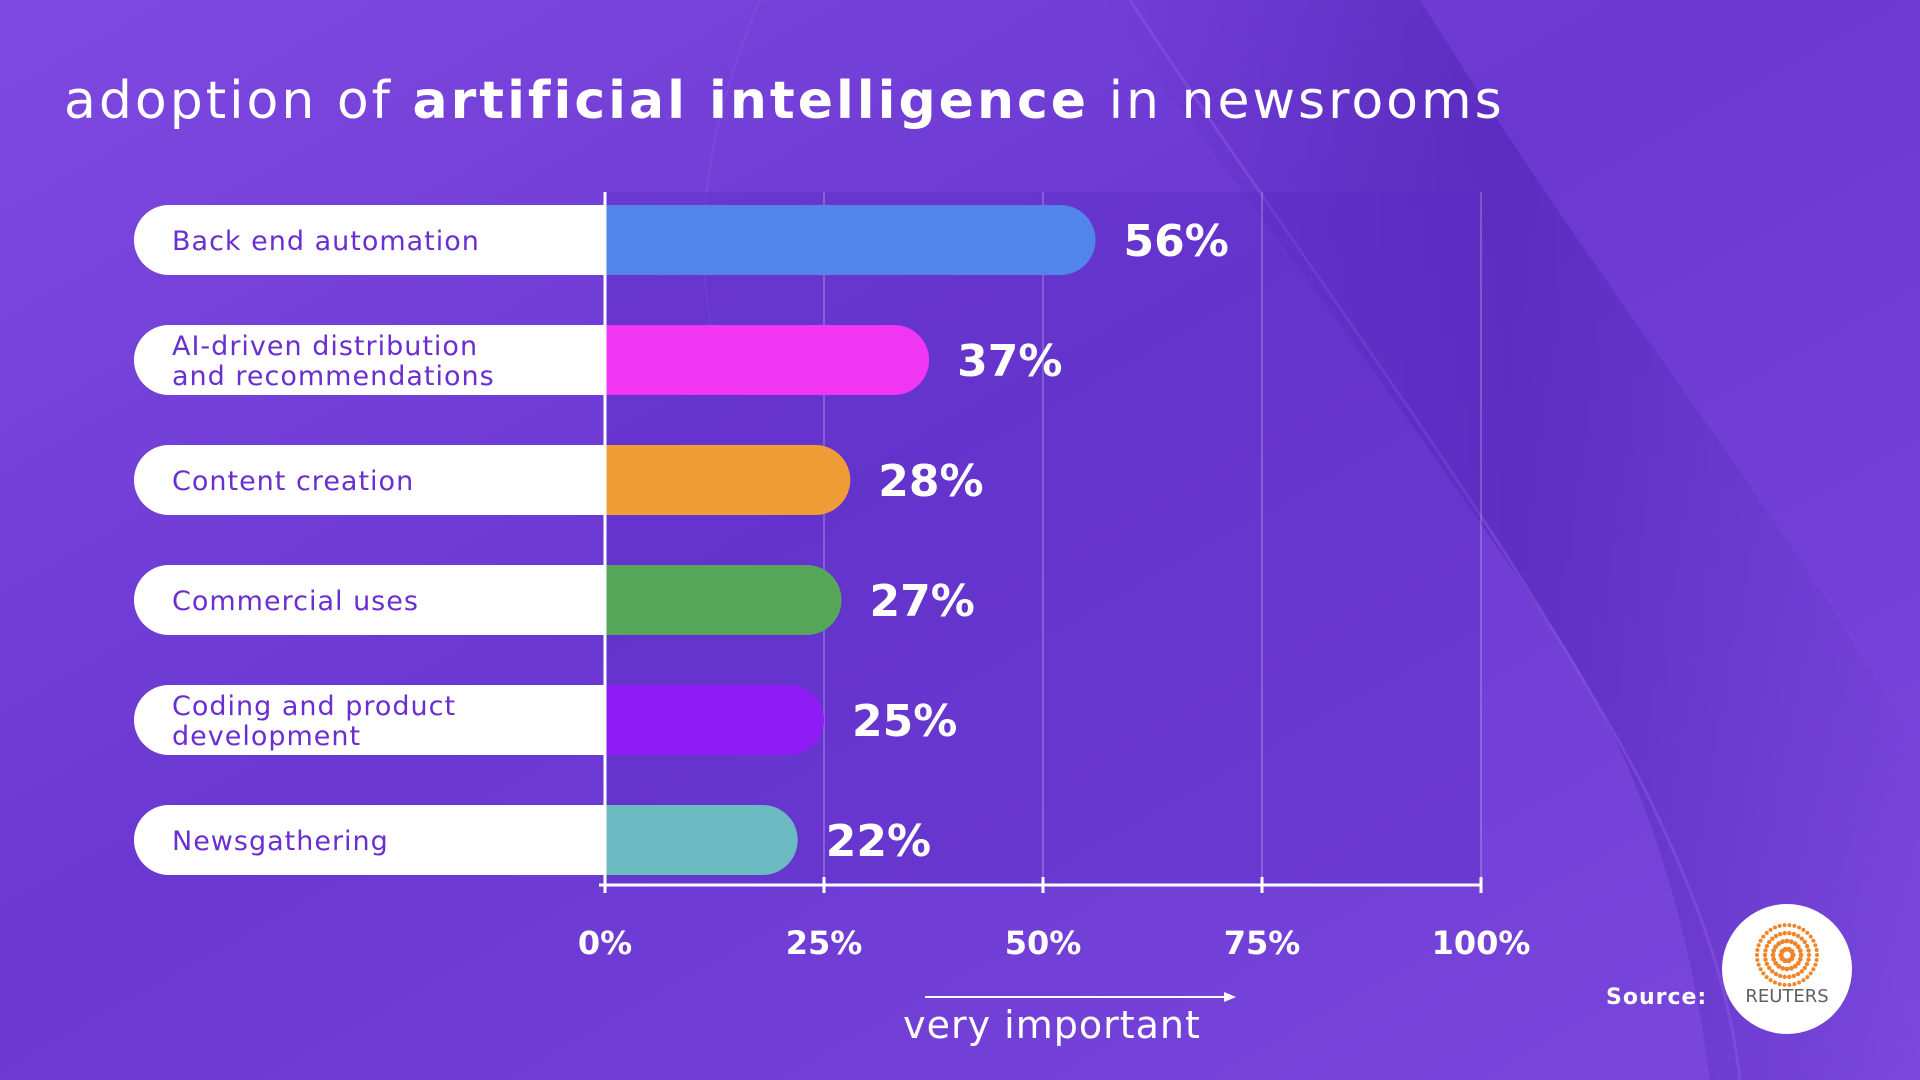  I want to click on value-label: 25%, so click(904, 721).